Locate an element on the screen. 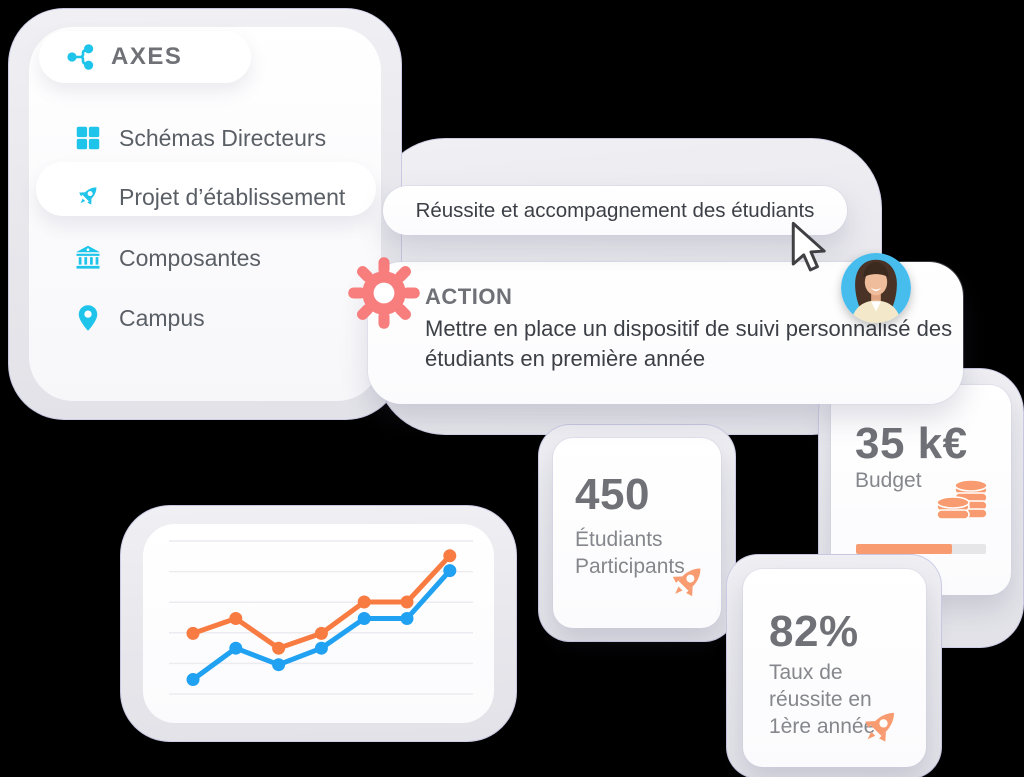 The image size is (1024, 777). stat-value: 82% is located at coordinates (814, 631).